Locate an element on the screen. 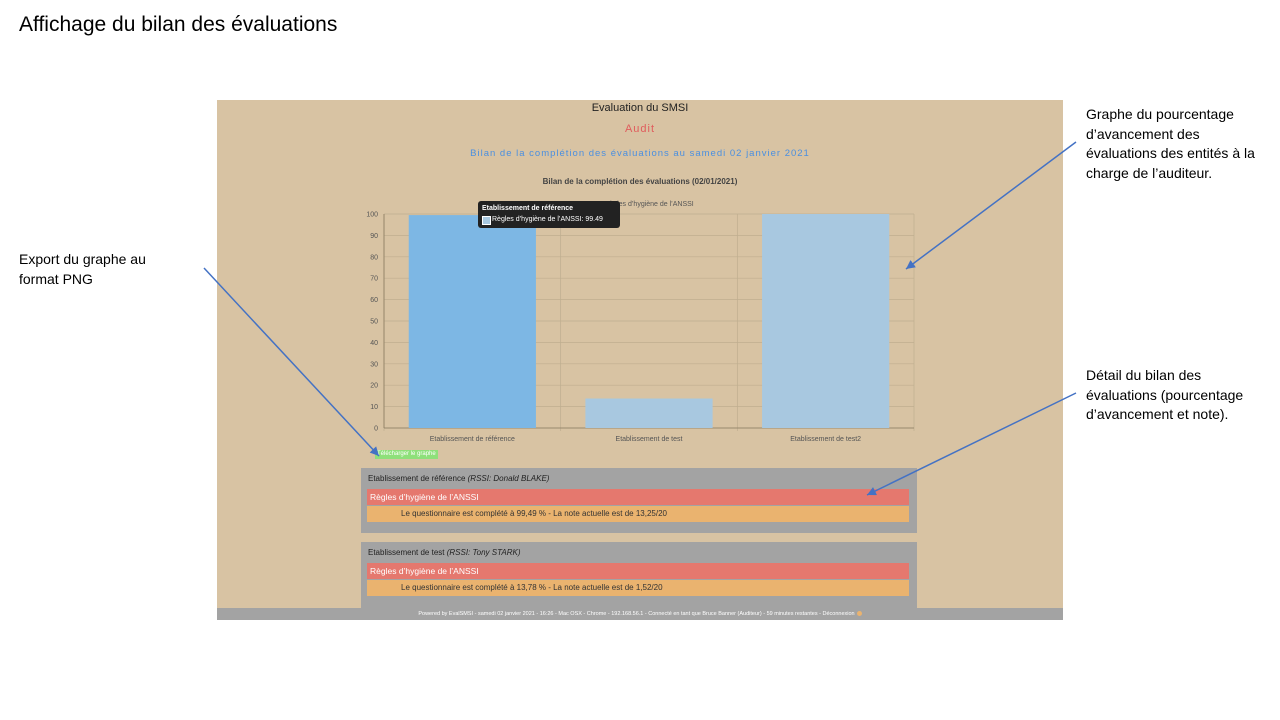 The width and height of the screenshot is (1280, 720). y-tick-label: 60 is located at coordinates (374, 300).